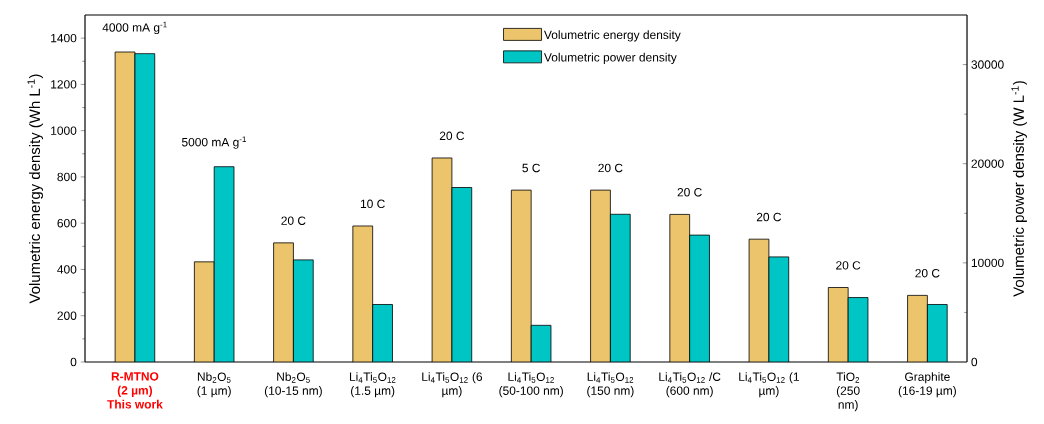 This screenshot has width=1044, height=424. Describe the element at coordinates (987, 163) in the screenshot. I see `y2-tick-label: 20000` at that location.